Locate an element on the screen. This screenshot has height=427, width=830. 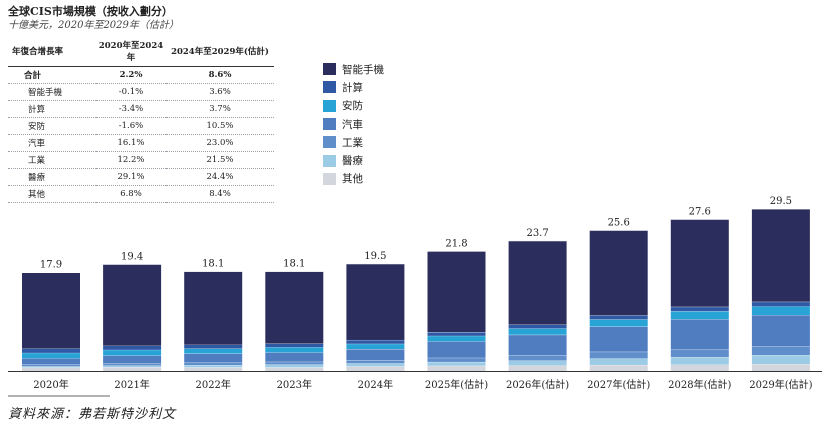
legend: 智能手機計算安防汽車工業醫療其他 is located at coordinates (353, 124).